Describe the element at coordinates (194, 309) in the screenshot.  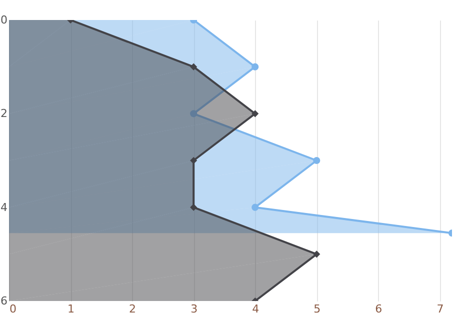
I see `x-tick-label: 3` at that location.